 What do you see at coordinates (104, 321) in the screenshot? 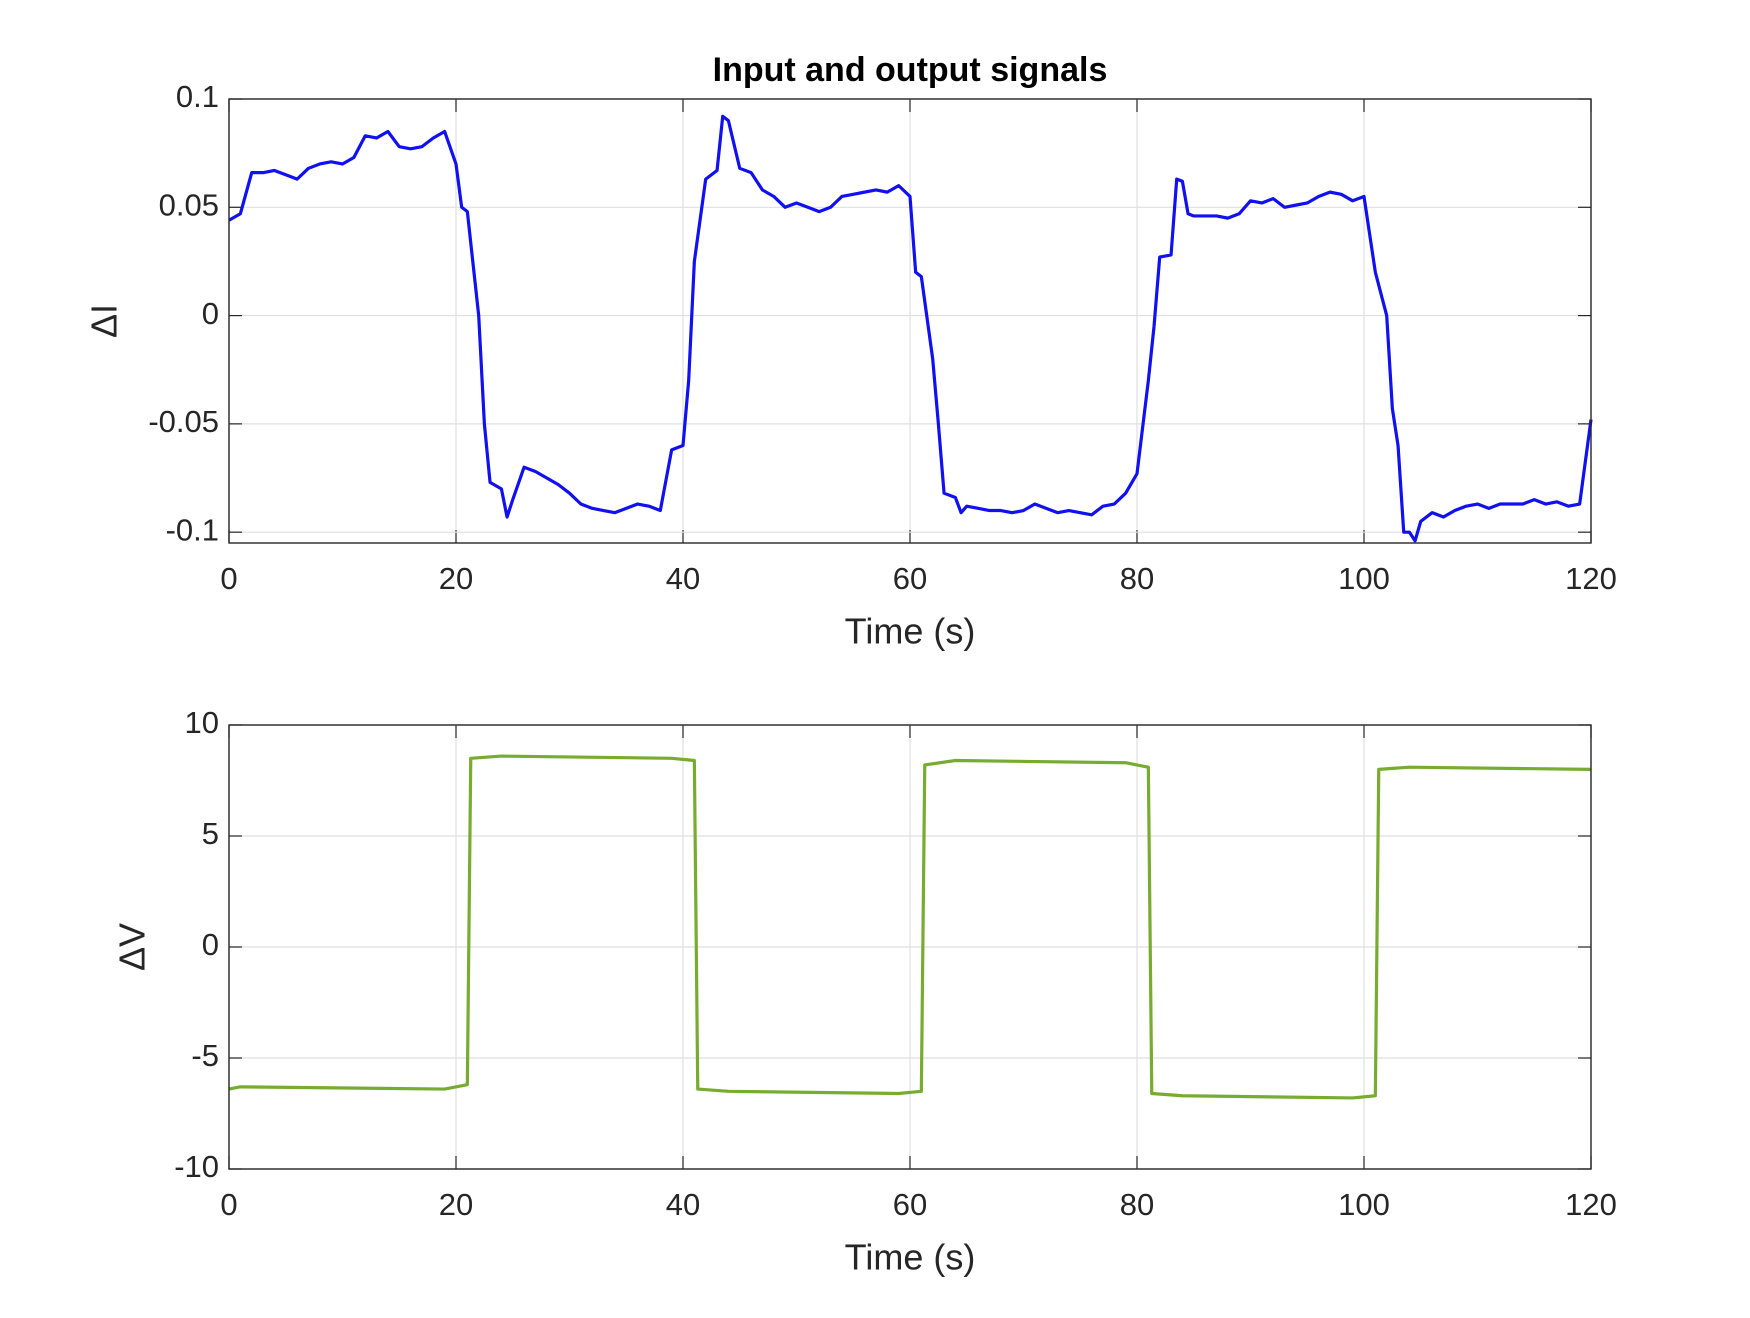
I see `y-axis-label: ΔI` at bounding box center [104, 321].